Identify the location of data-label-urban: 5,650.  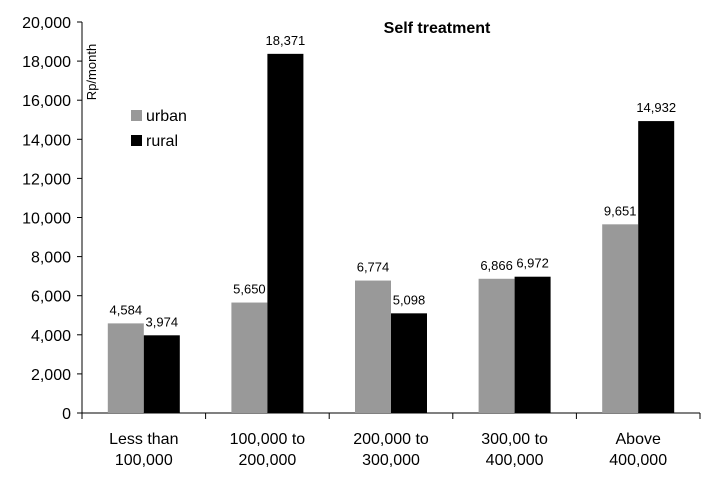
(249, 289).